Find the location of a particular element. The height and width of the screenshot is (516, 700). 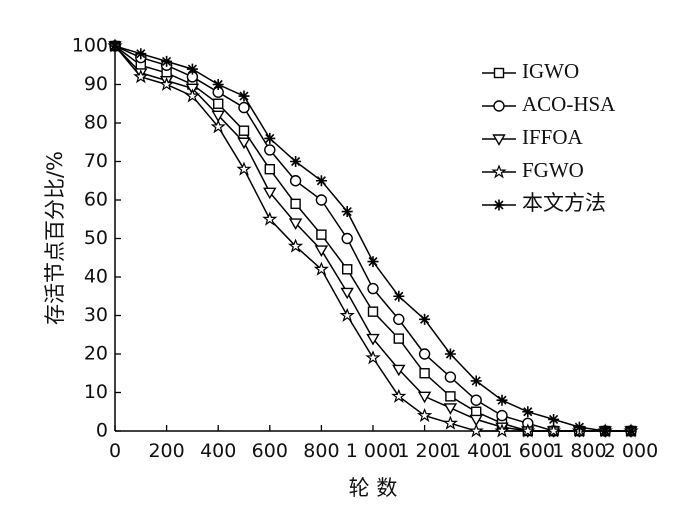

y-axis-title: 存活节点百分比/% is located at coordinates (55, 238).